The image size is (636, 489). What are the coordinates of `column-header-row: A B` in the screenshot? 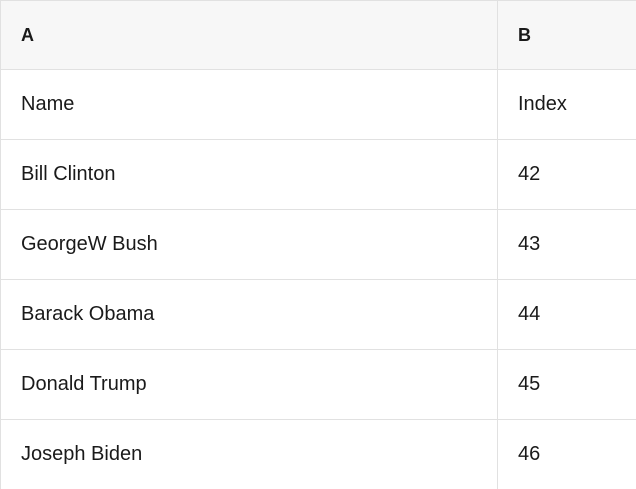 It's located at (318, 35).